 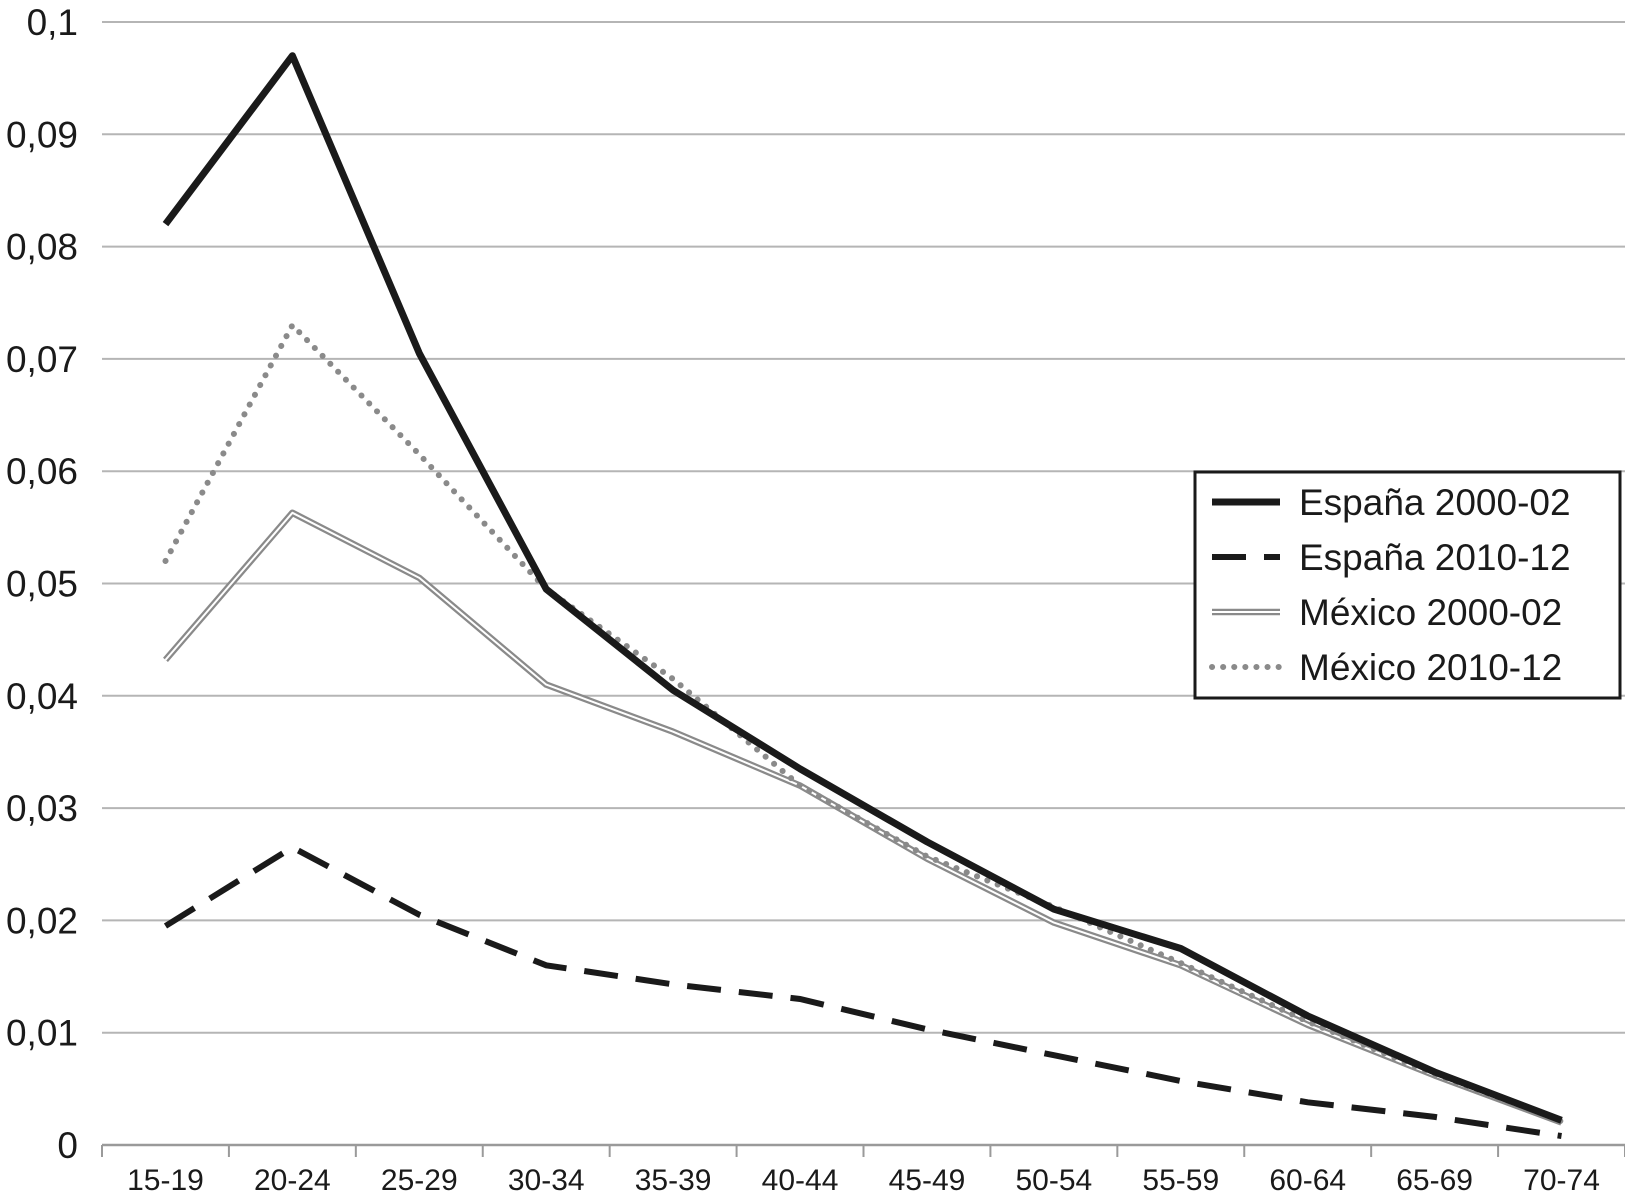 What do you see at coordinates (42, 920) in the screenshot?
I see `y-tick-label: 0,02` at bounding box center [42, 920].